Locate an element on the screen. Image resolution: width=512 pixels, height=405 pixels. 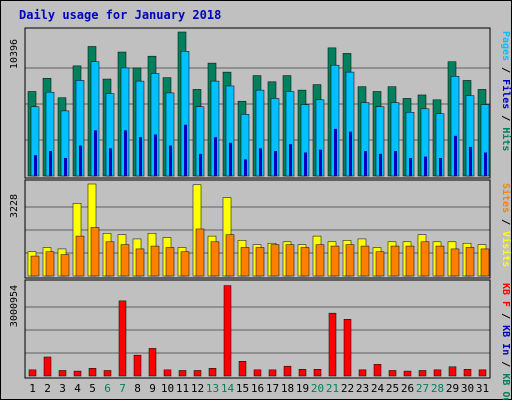
day-label-17: 17 is located at coordinates (272, 388).